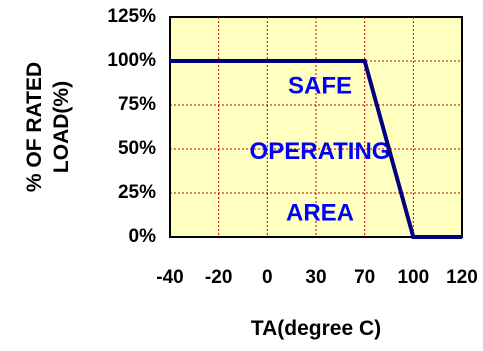 Image resolution: width=483 pixels, height=351 pixels. What do you see at coordinates (364, 277) in the screenshot?
I see `x-tick-label: 70` at bounding box center [364, 277].